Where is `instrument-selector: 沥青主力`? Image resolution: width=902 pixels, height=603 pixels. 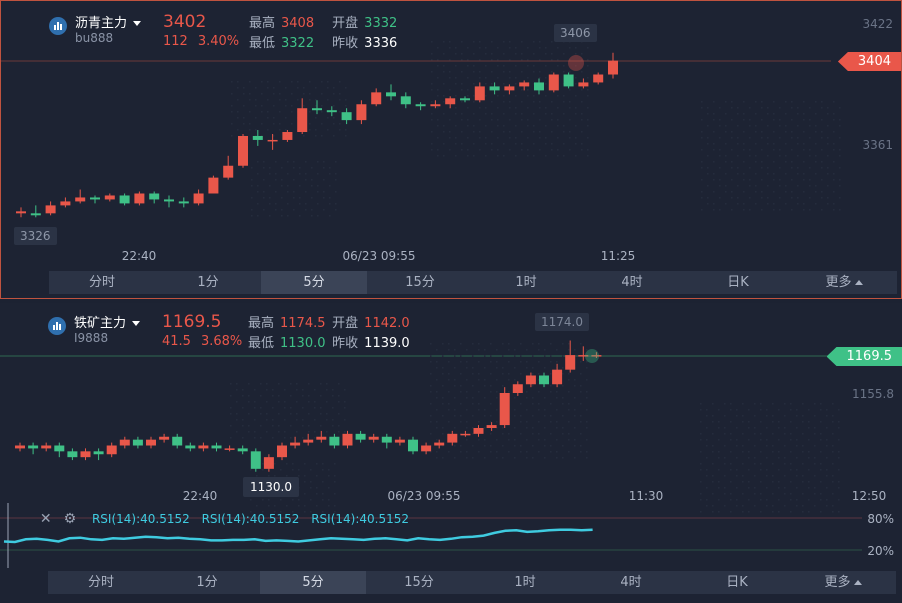
instrument-selector: 沥青主力 is located at coordinates (108, 21).